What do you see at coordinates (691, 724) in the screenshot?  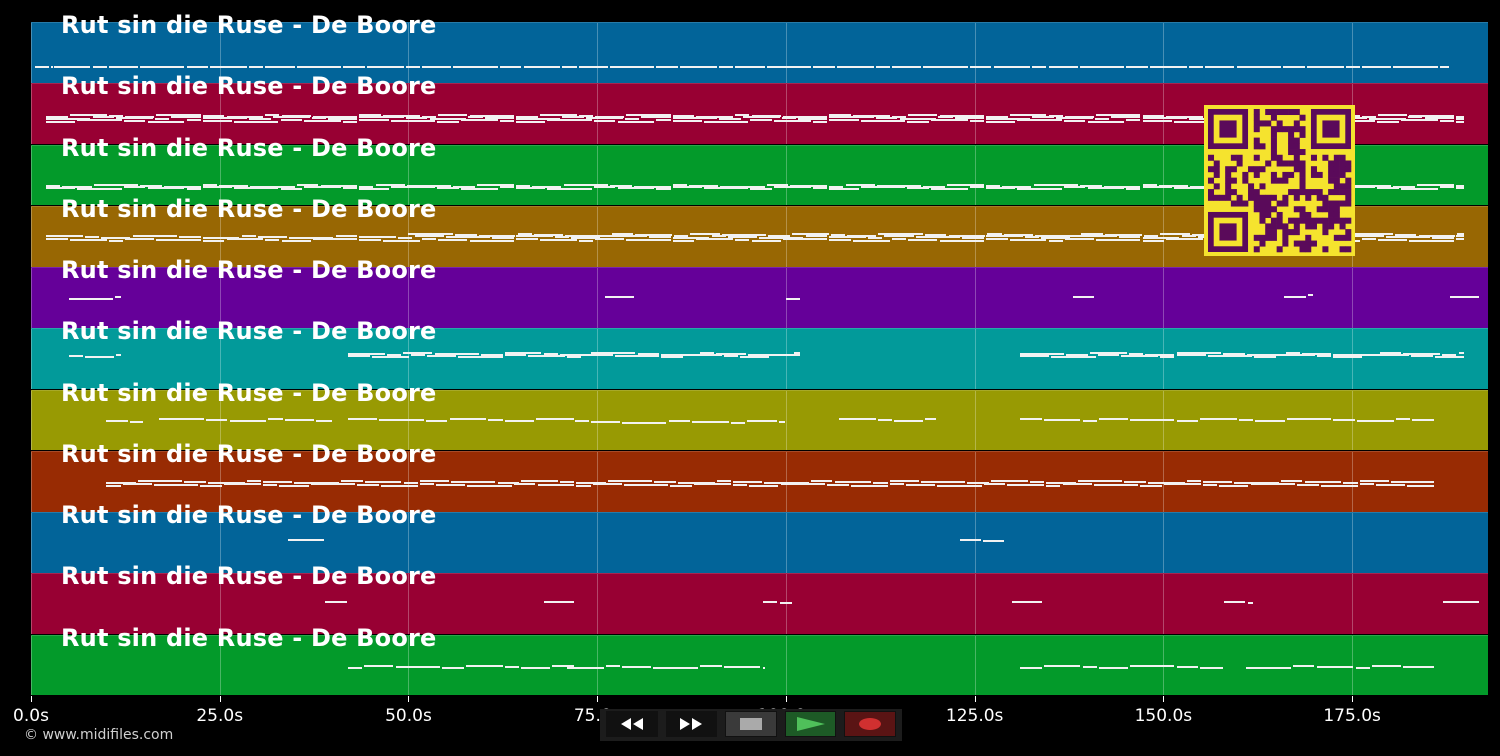 I see `fast-forward-button` at bounding box center [691, 724].